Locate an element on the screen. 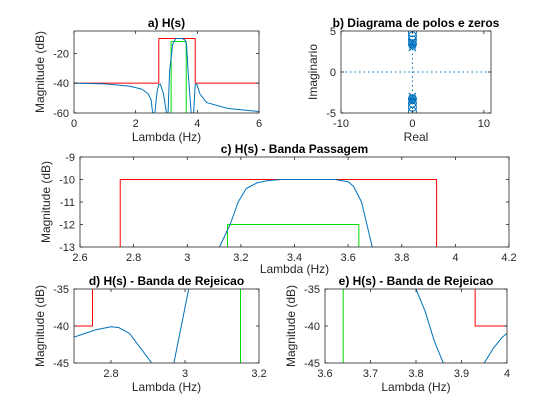 Image resolution: width=560 pixels, height=420 pixels. y-tick-label: -20 is located at coordinates (61, 54).